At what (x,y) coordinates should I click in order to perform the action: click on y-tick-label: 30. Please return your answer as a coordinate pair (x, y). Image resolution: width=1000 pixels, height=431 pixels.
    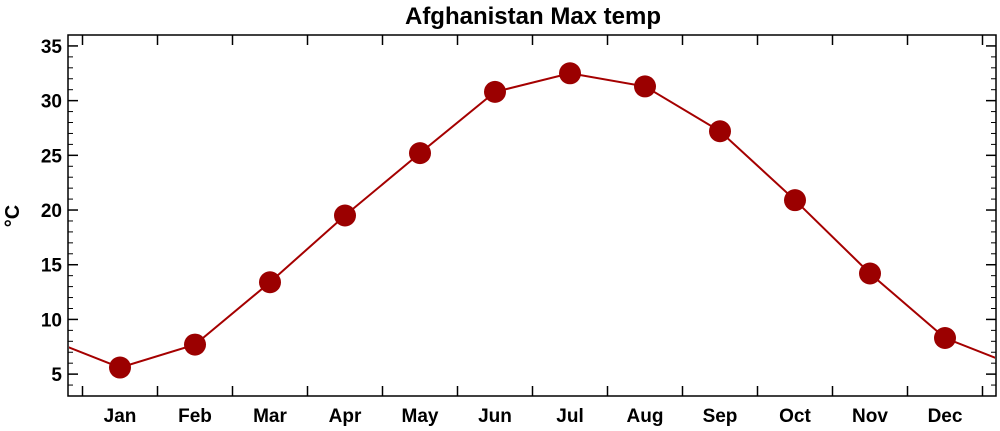
    Looking at the image, I should click on (51, 102).